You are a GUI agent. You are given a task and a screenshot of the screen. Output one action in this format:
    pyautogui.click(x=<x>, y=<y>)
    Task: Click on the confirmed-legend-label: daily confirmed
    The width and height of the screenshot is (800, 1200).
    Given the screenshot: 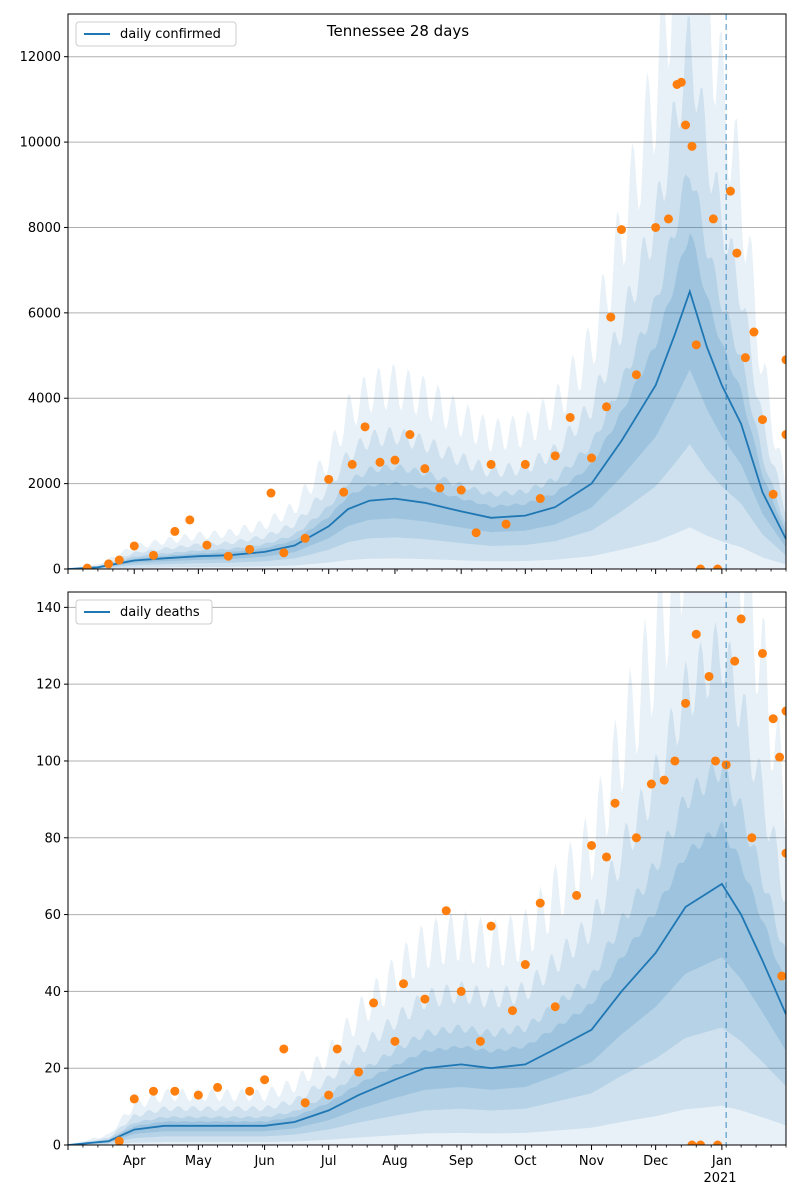 What is the action you would take?
    pyautogui.click(x=170, y=34)
    